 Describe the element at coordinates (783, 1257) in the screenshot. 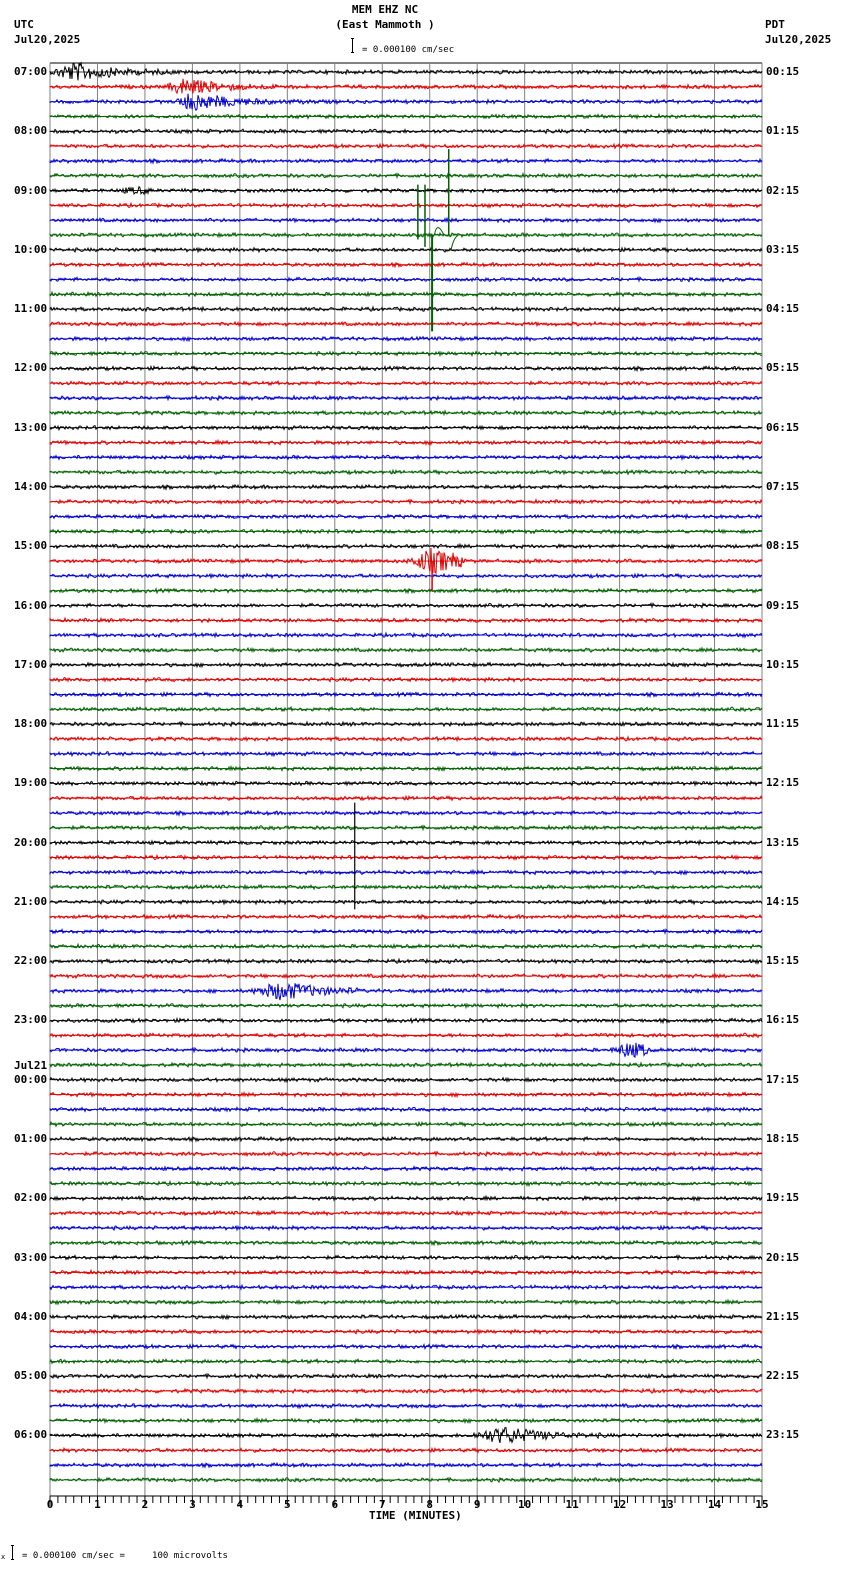

I see `right-hour-label: 20:15` at that location.